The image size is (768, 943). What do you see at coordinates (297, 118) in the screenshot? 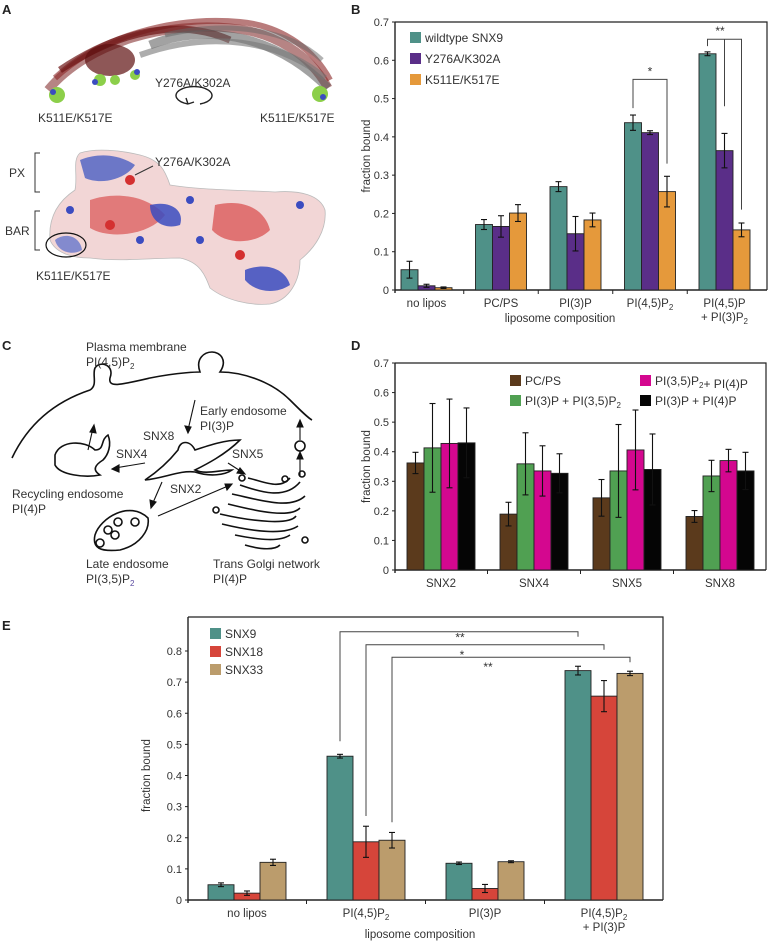
I see `label-k511e-k517e-right: K511E/K517E` at bounding box center [297, 118].